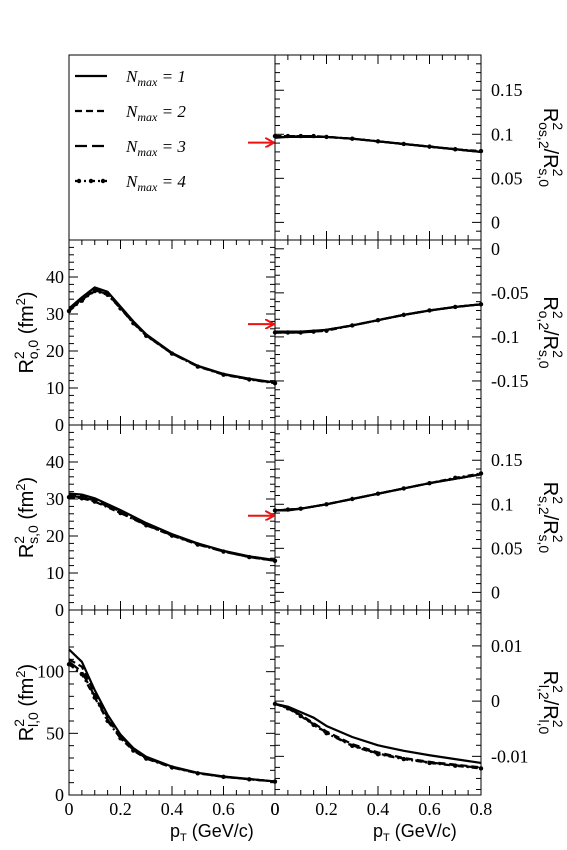 Image resolution: width=567 pixels, height=850 pixels. Describe the element at coordinates (50, 672) in the screenshot. I see `y-tick-label-l0: 100` at that location.